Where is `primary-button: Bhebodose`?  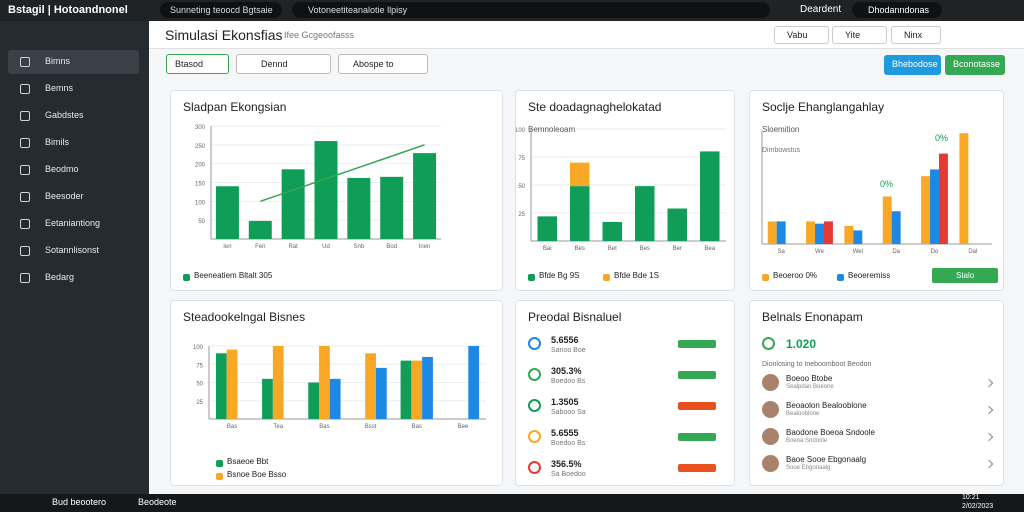 primary-button: Bhebodose is located at coordinates (912, 65).